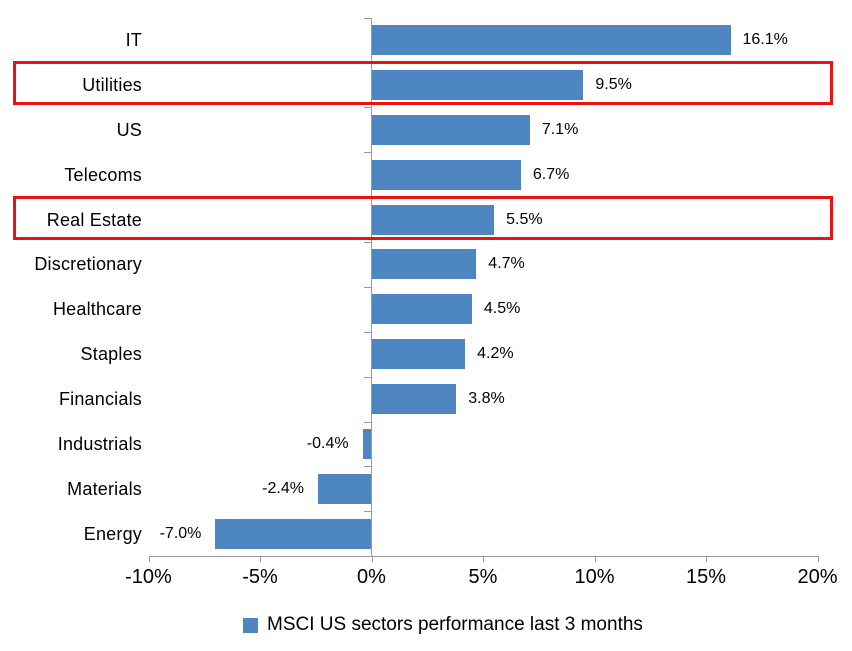 Image resolution: width=852 pixels, height=651 pixels. I want to click on category-label: Industrials, so click(99, 443).